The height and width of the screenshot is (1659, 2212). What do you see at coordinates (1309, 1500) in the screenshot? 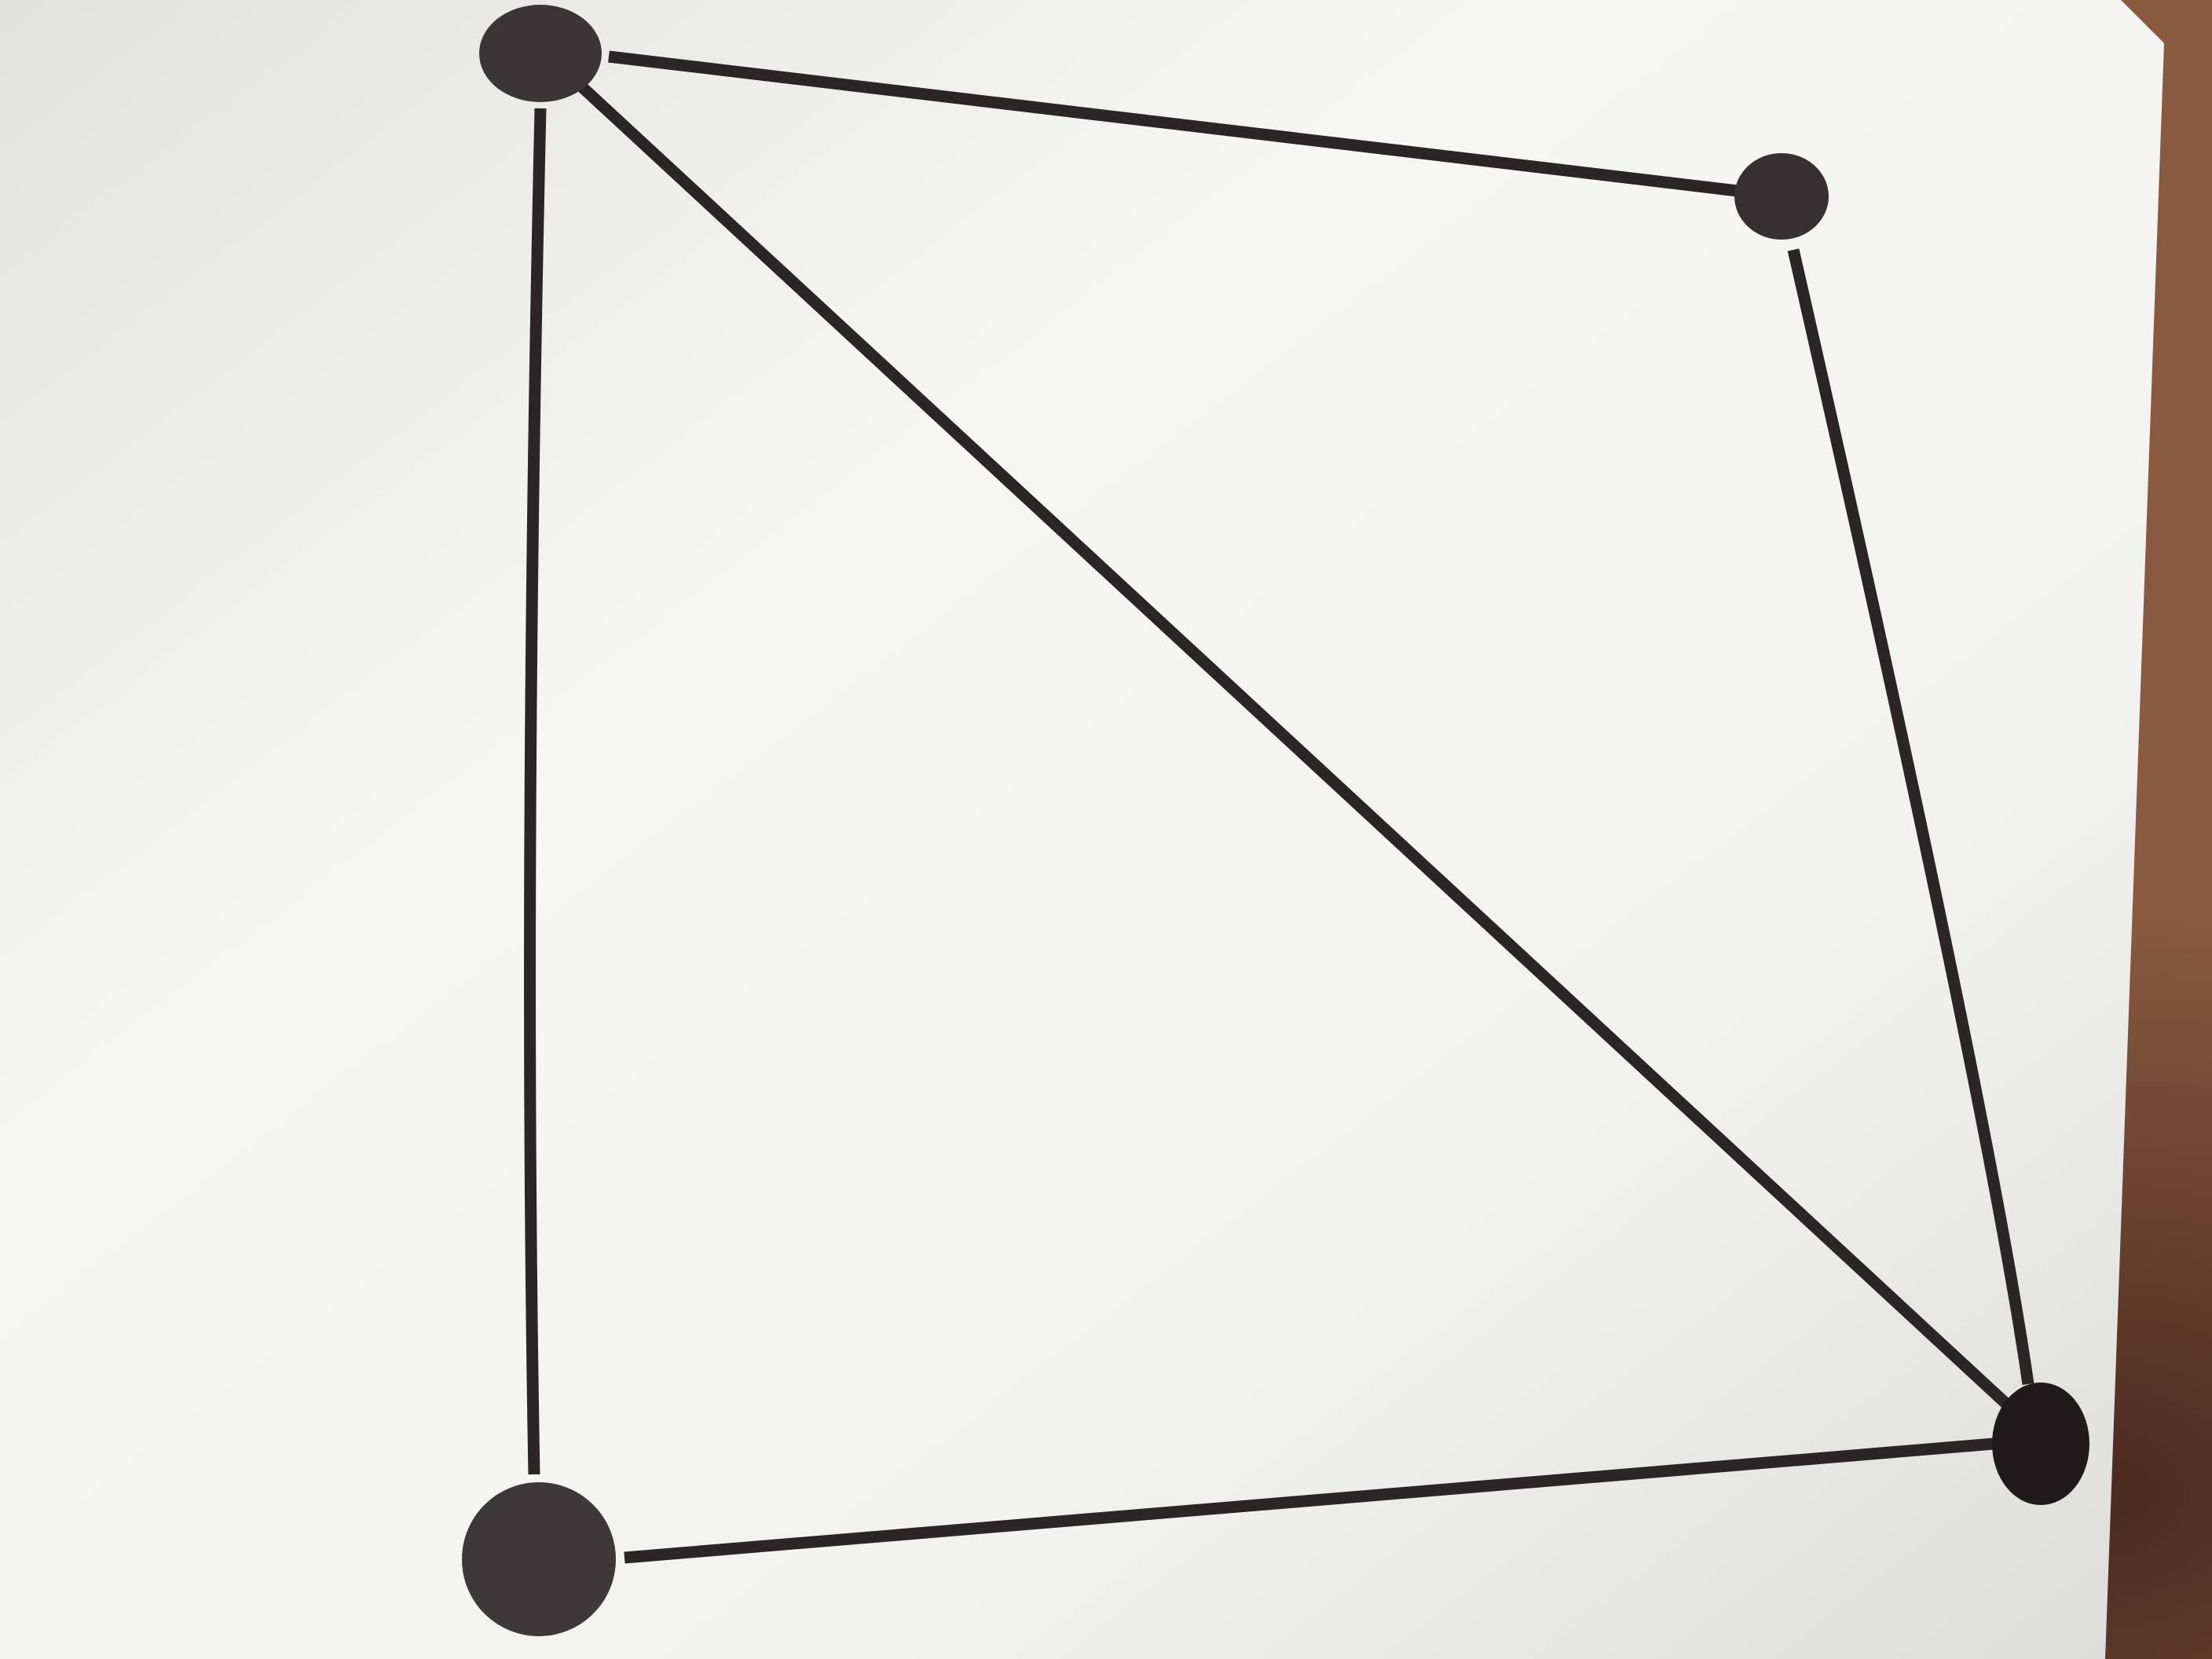
I see `edge-bottom` at bounding box center [1309, 1500].